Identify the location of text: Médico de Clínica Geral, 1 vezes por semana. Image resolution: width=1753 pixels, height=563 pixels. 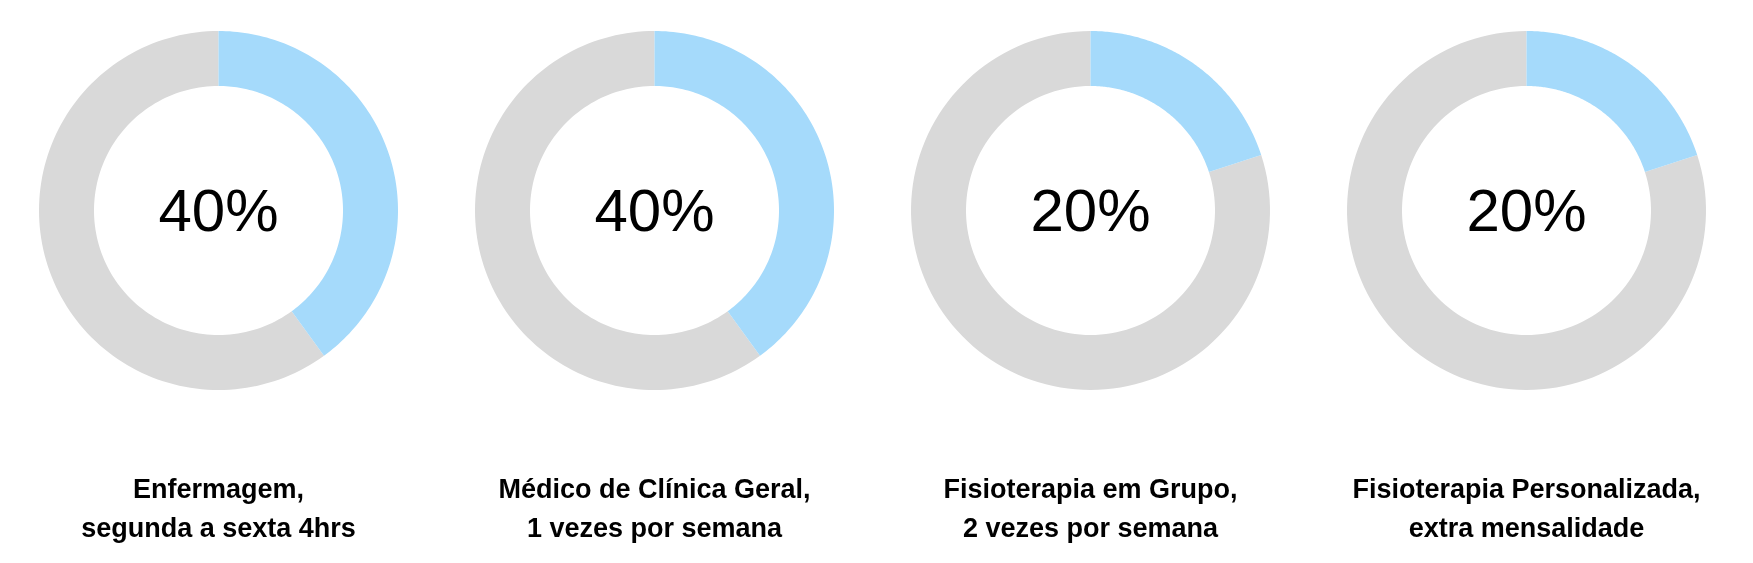
(654, 508).